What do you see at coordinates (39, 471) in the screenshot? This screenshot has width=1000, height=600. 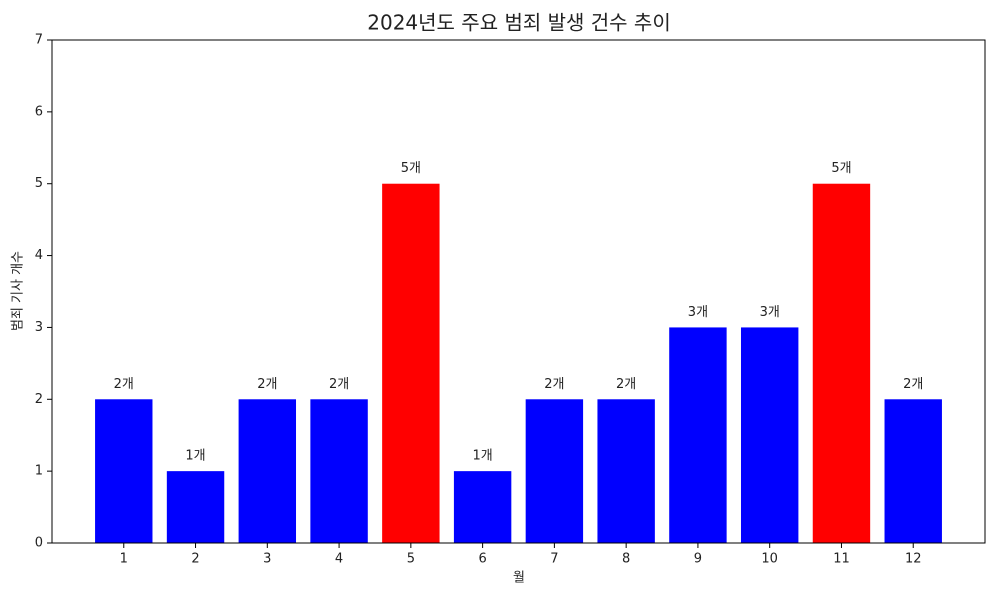 I see `y-tick-label: 1` at bounding box center [39, 471].